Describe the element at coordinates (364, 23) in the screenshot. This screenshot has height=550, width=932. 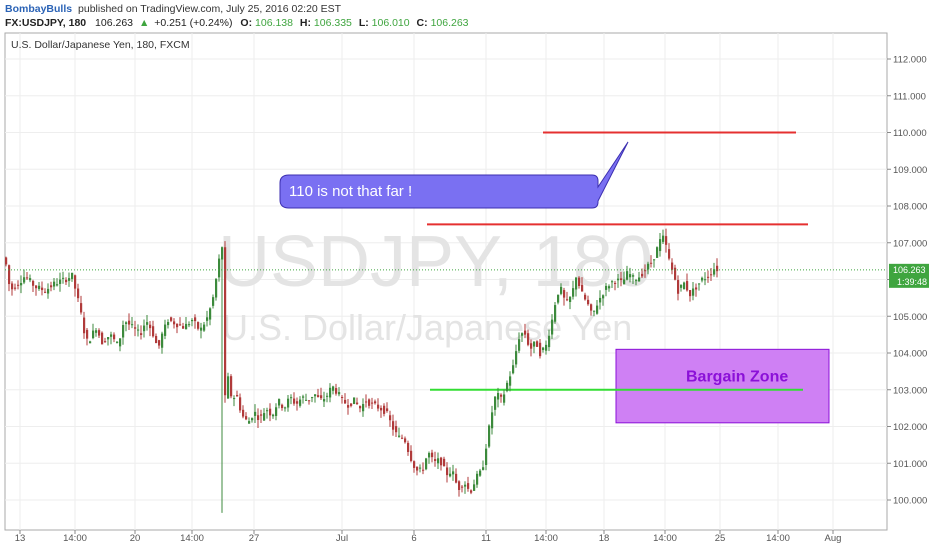
I see `low-label: L:` at that location.